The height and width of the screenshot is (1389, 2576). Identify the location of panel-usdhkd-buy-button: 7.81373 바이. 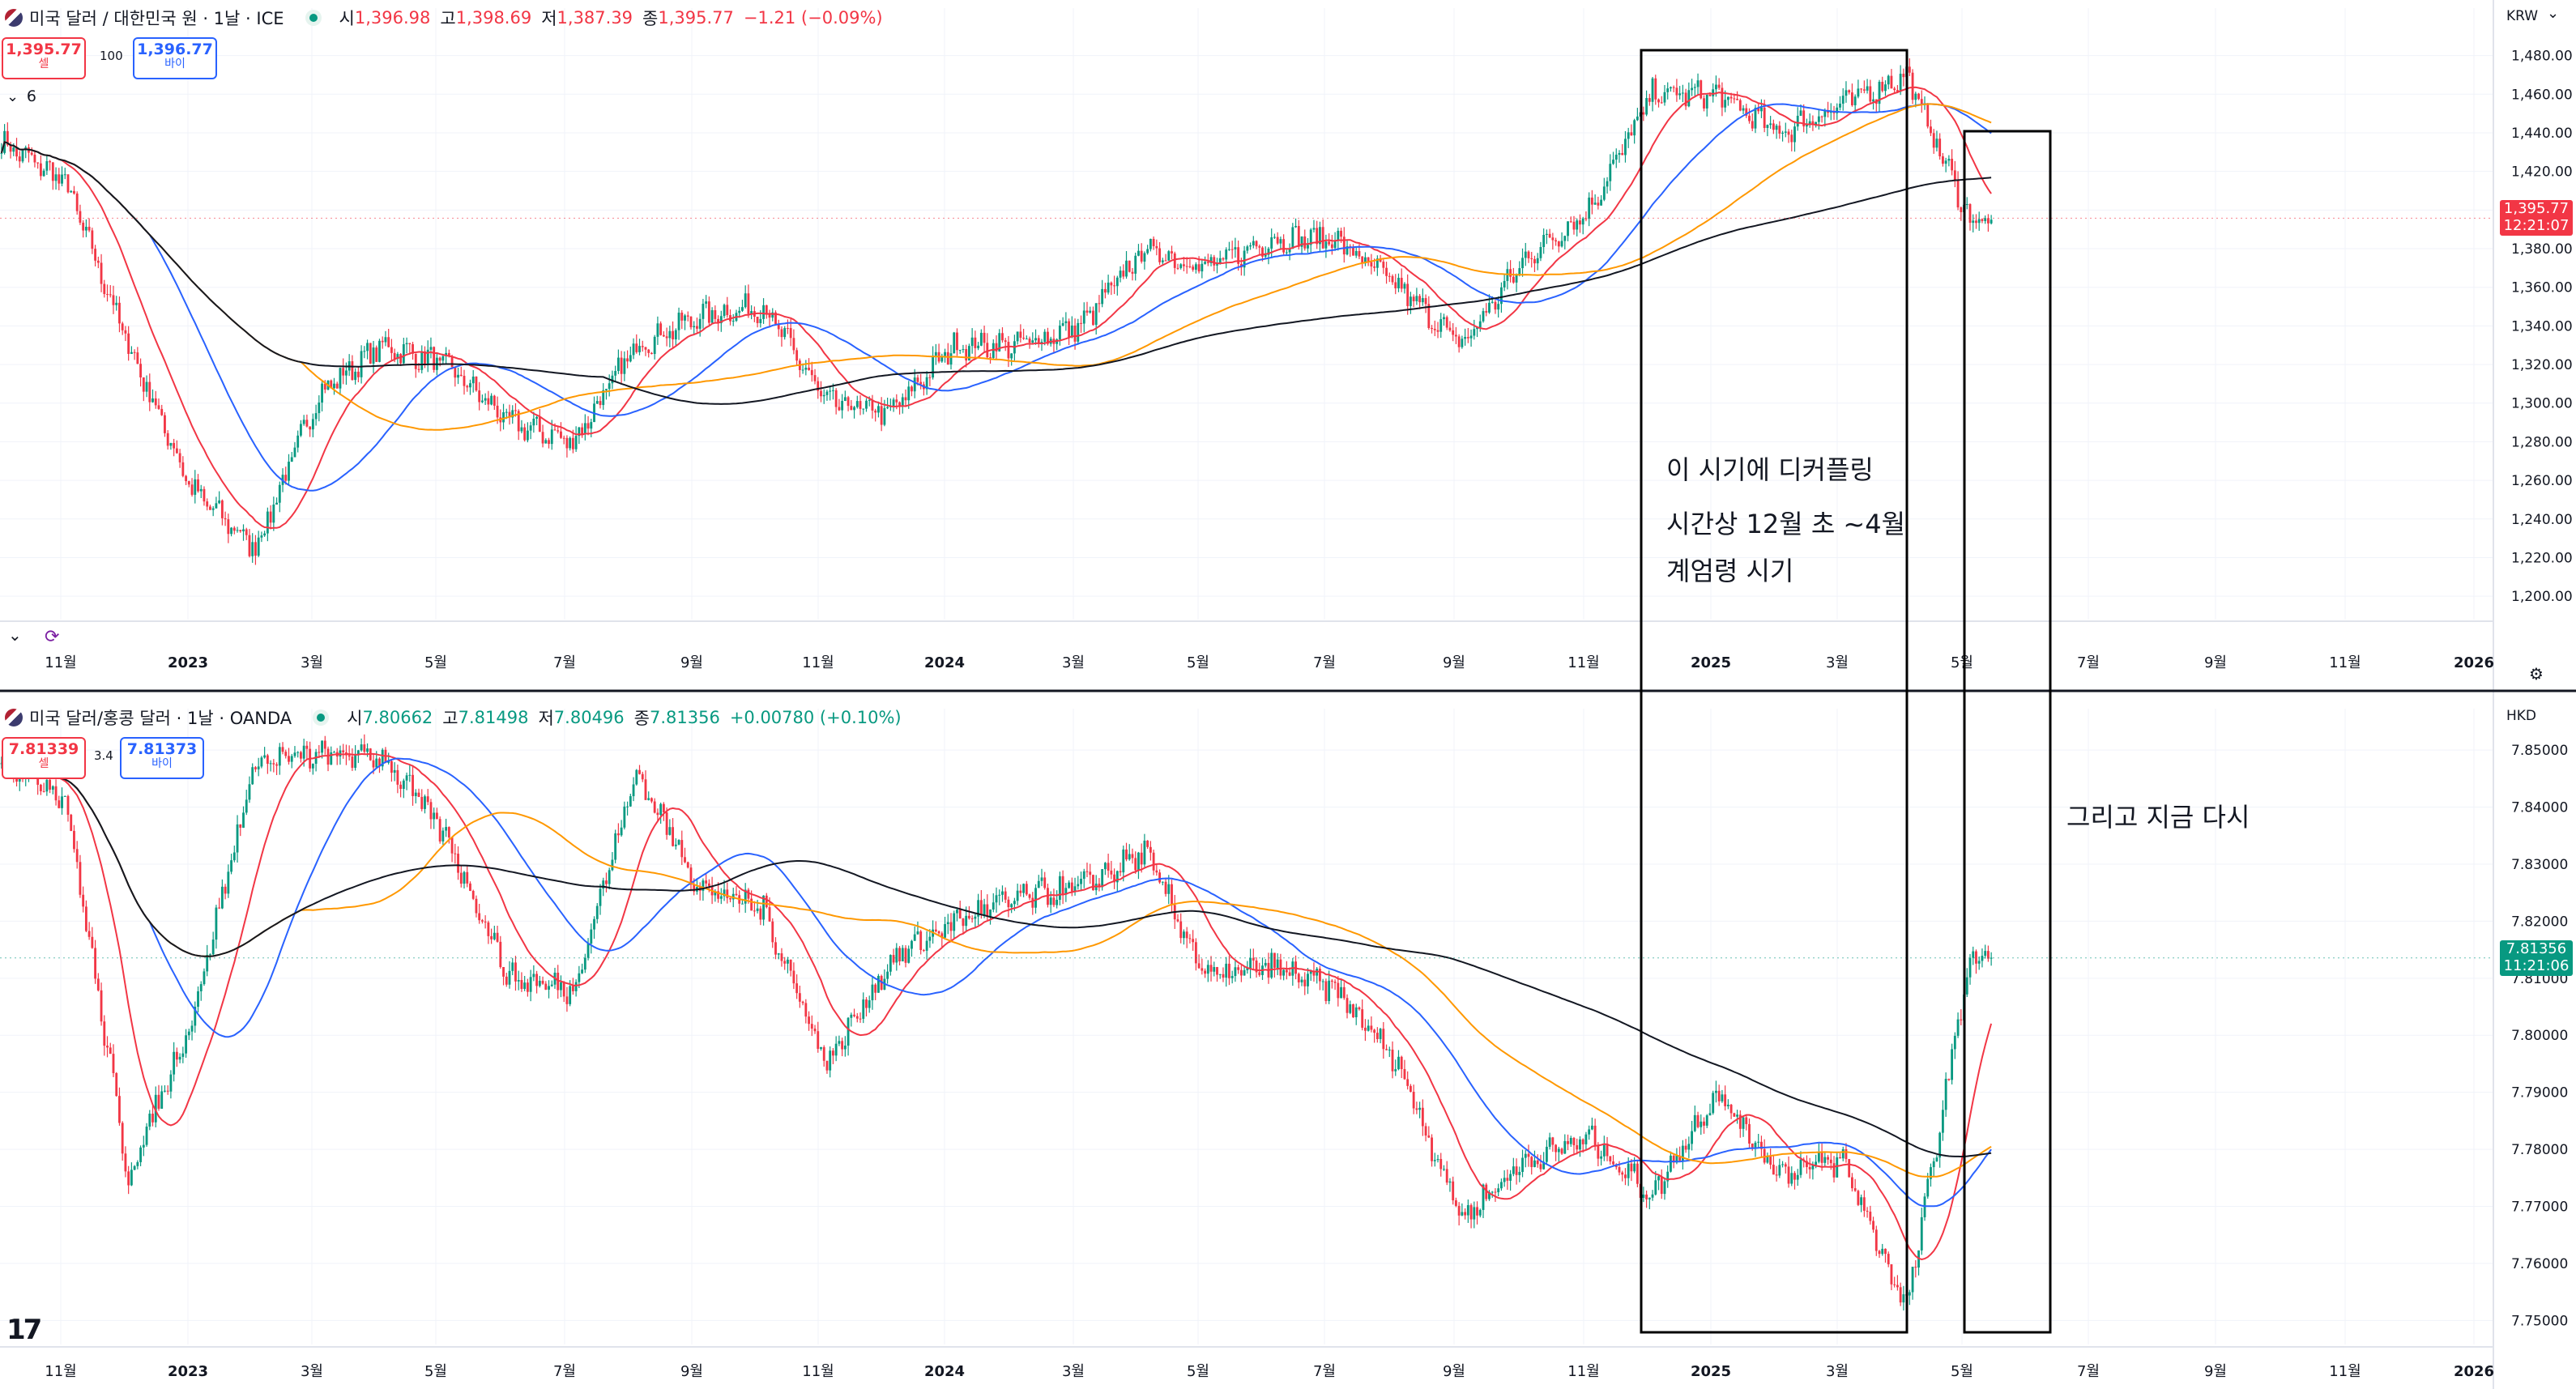
(162, 758).